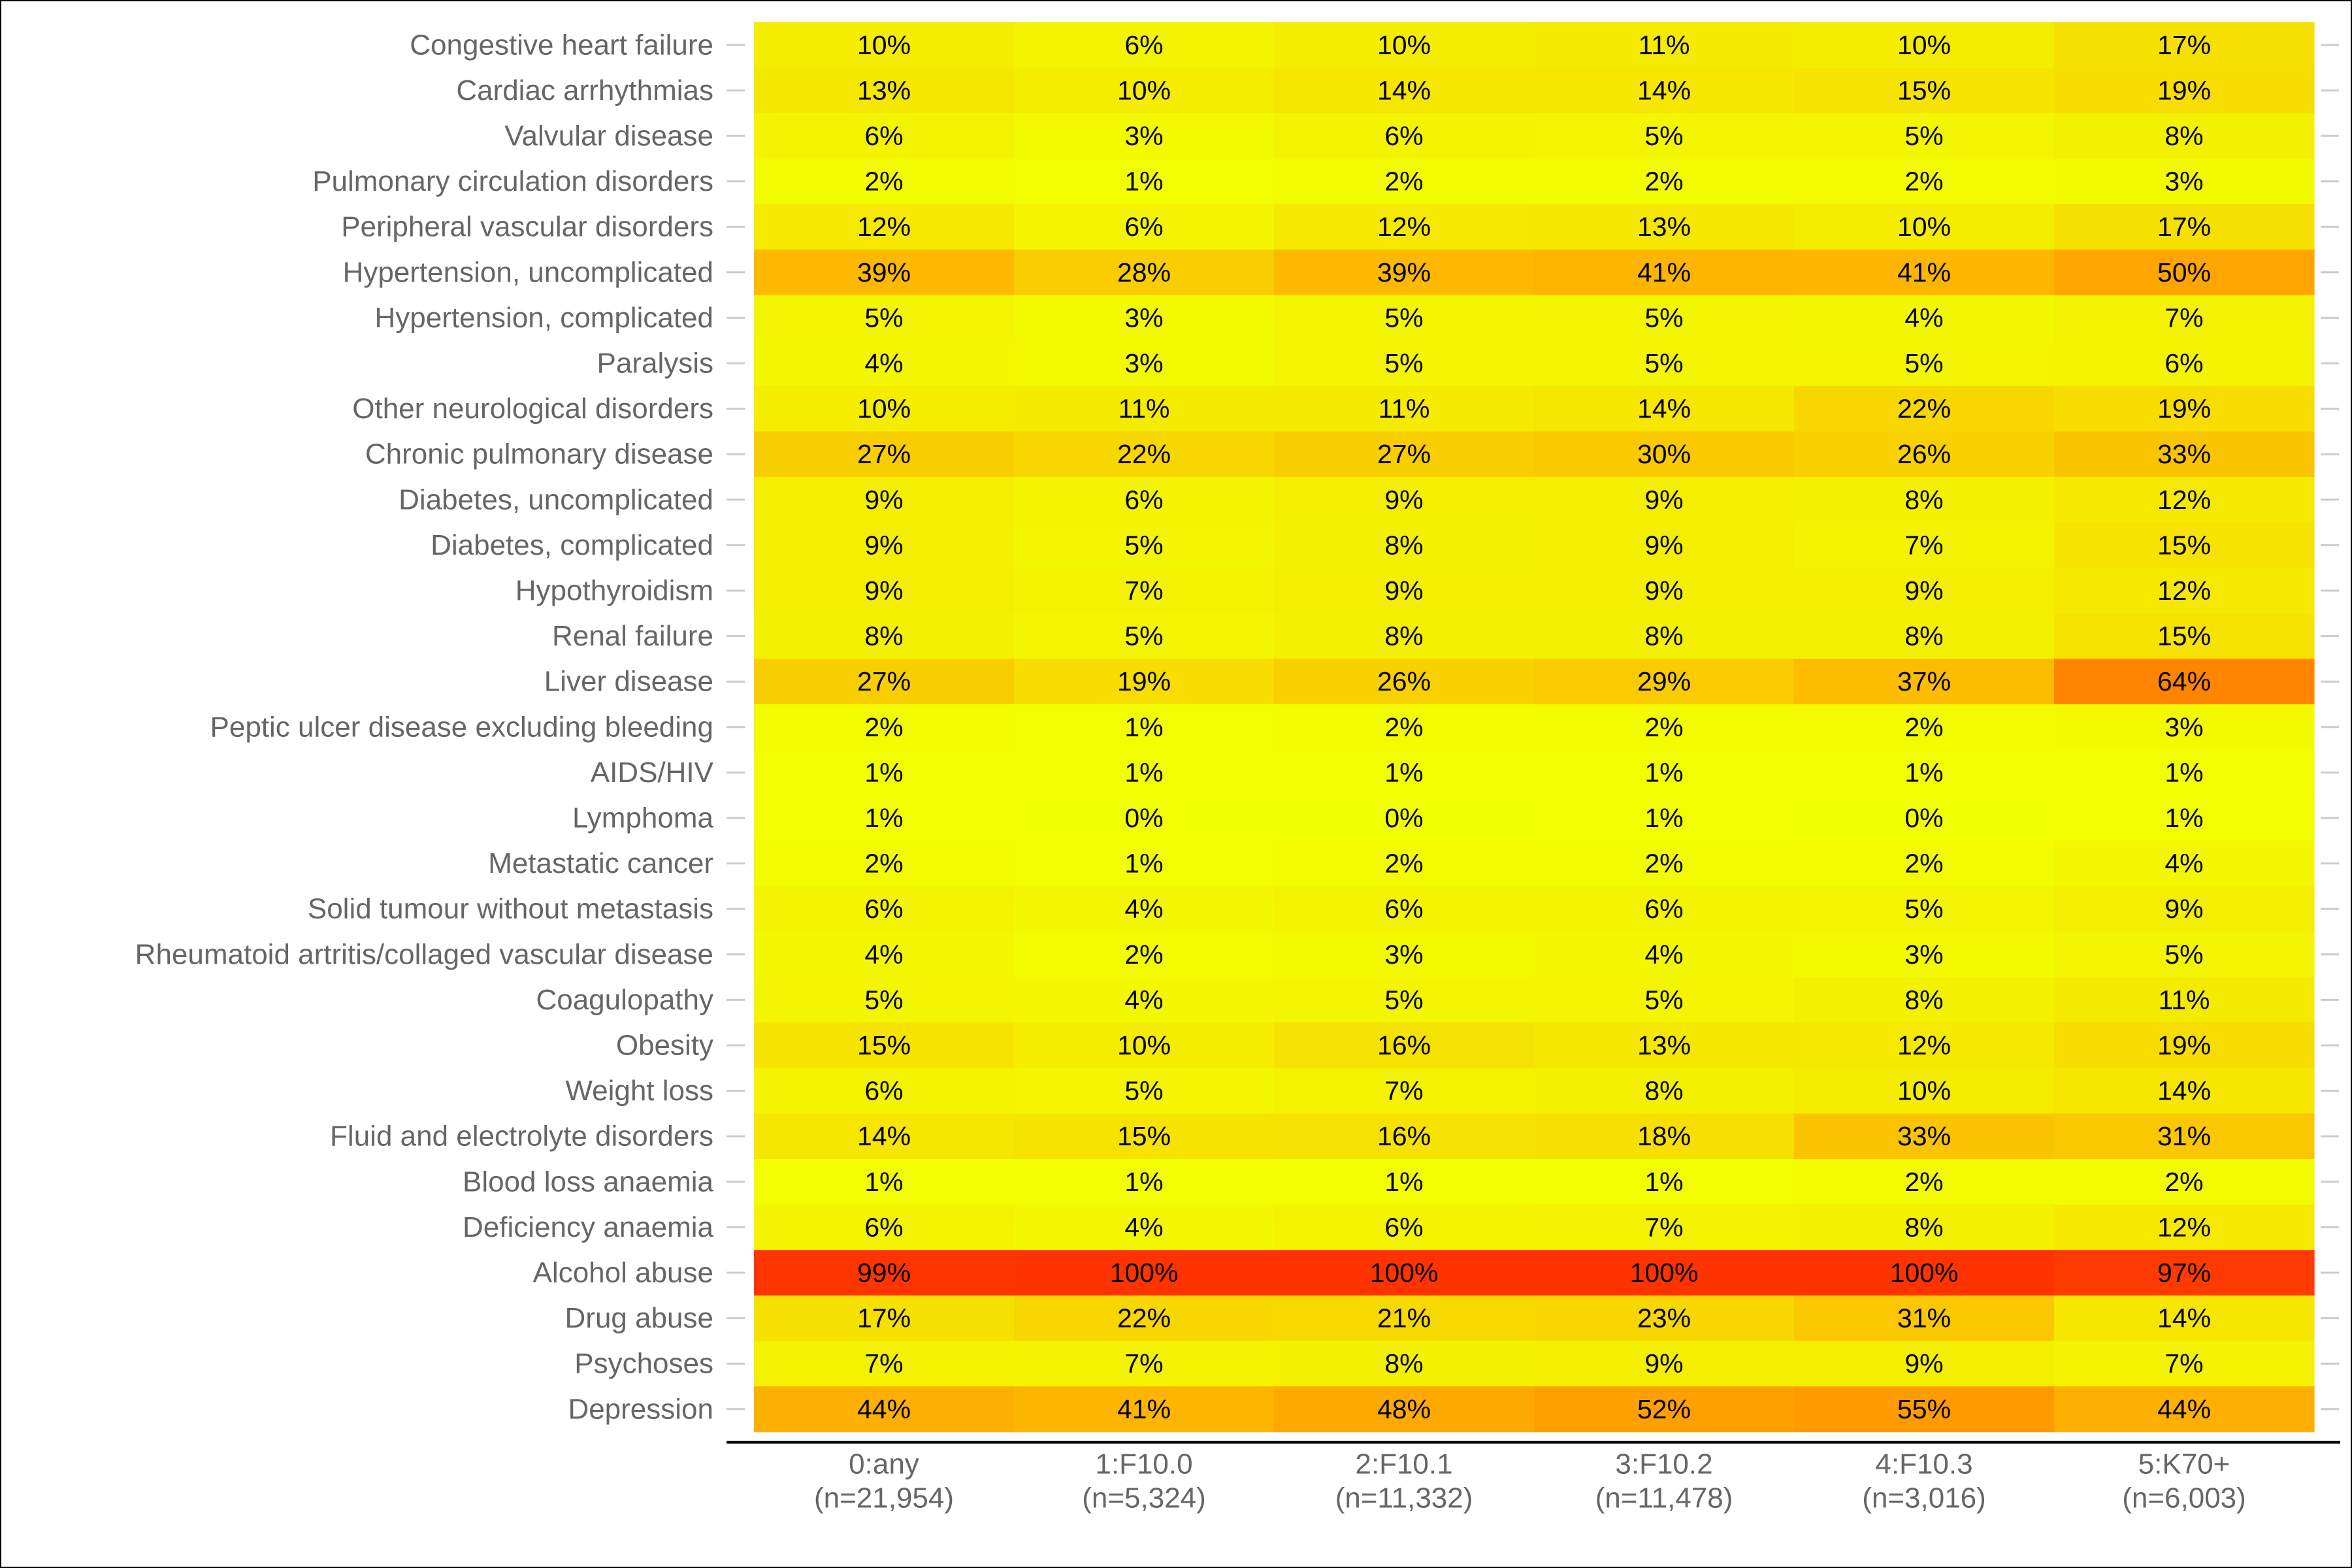  What do you see at coordinates (2184, 1498) in the screenshot?
I see `column-n-label: (n=6,003)` at bounding box center [2184, 1498].